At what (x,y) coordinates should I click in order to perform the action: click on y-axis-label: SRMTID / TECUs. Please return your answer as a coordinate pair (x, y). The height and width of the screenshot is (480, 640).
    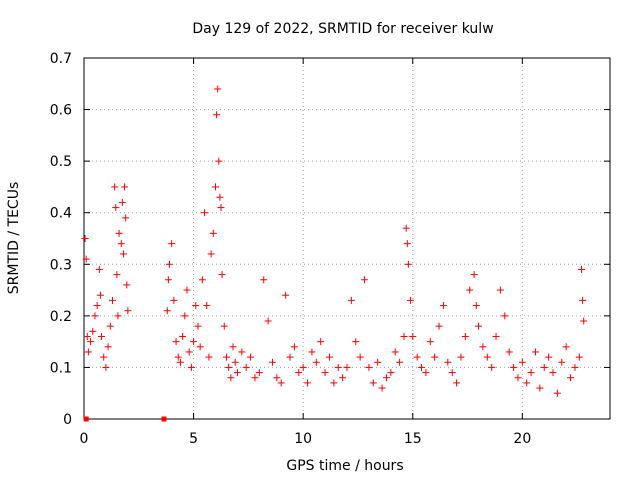
    Looking at the image, I should click on (14, 238).